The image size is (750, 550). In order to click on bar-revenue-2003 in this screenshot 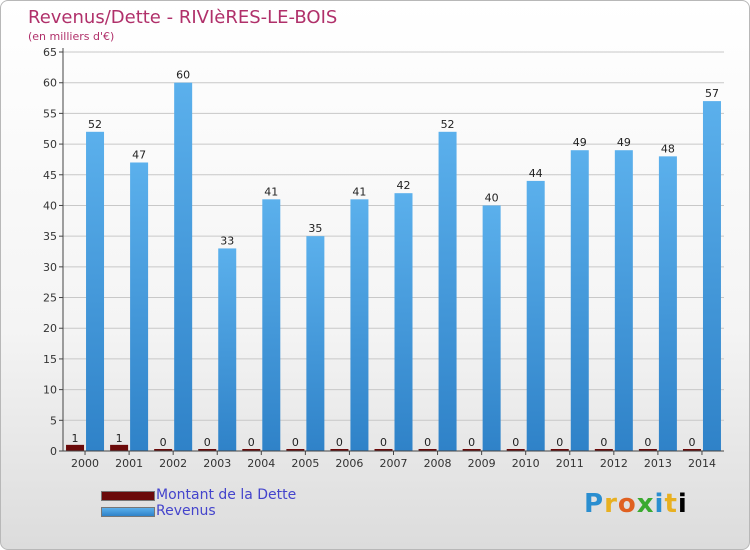, I will do `click(227, 349)`.